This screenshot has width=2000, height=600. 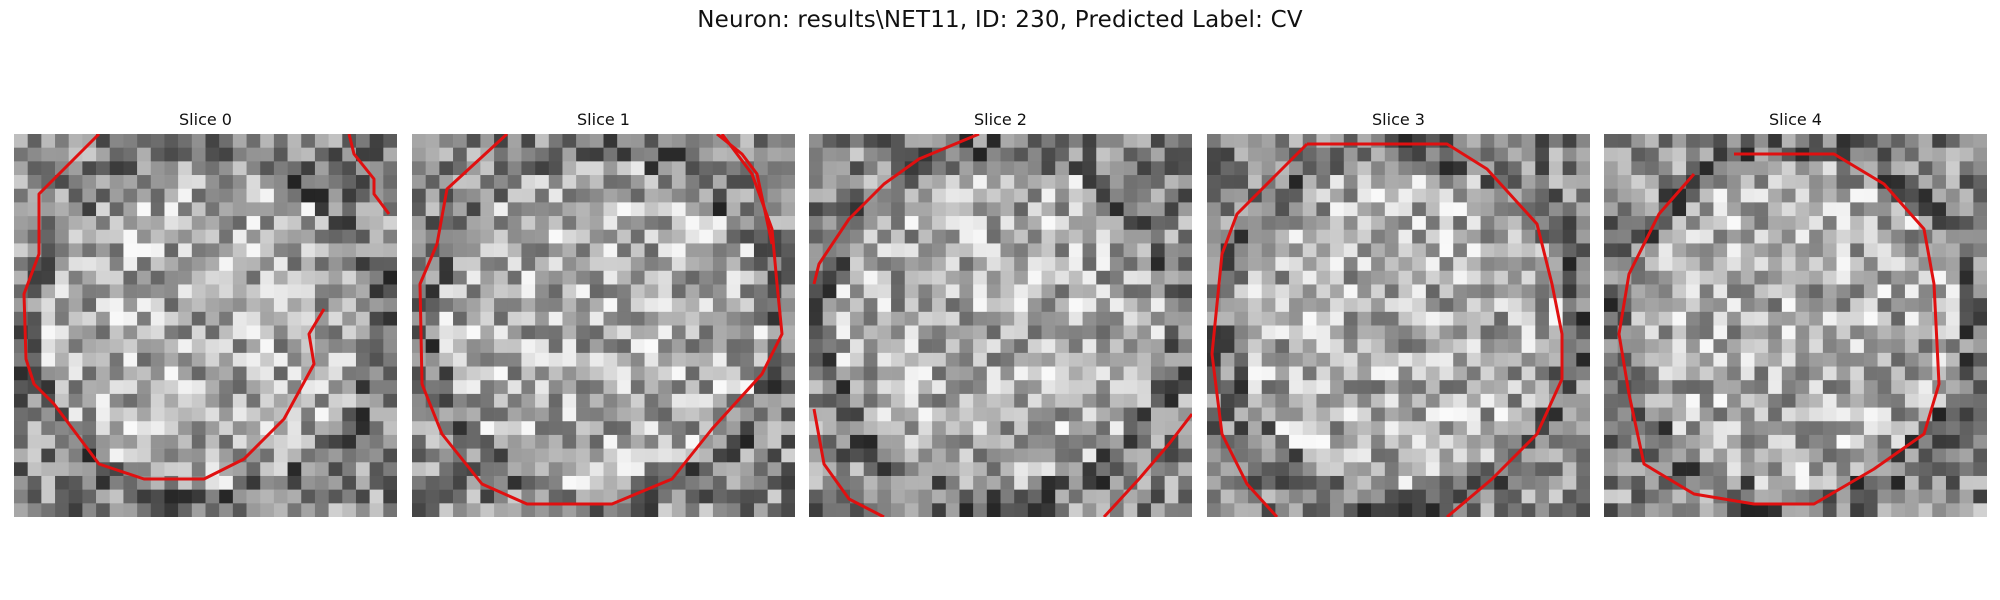 I want to click on slice-panel-4: Slice 4, so click(x=1795, y=313).